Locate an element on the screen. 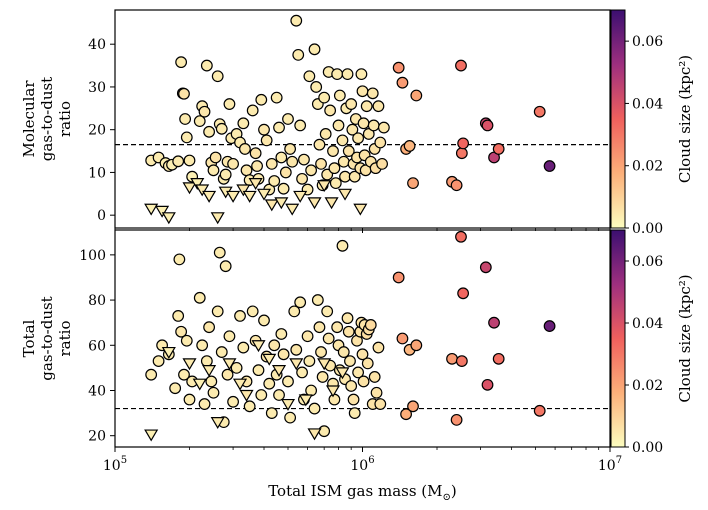 The height and width of the screenshot is (510, 708). y-tick-label: 80 is located at coordinates (97, 301).